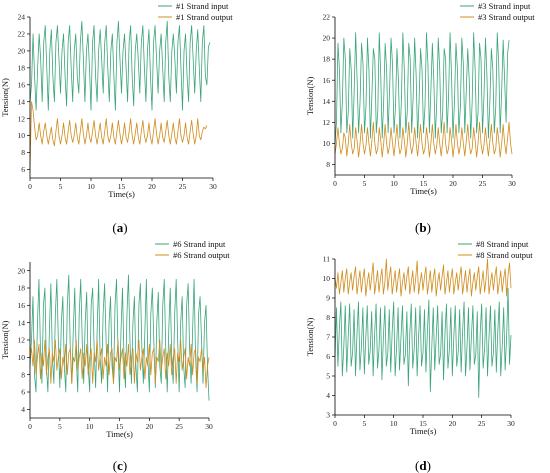 Image resolution: width=550 pixels, height=473 pixels. What do you see at coordinates (199, 244) in the screenshot?
I see `legend-label-input: #6 Strand input` at bounding box center [199, 244].